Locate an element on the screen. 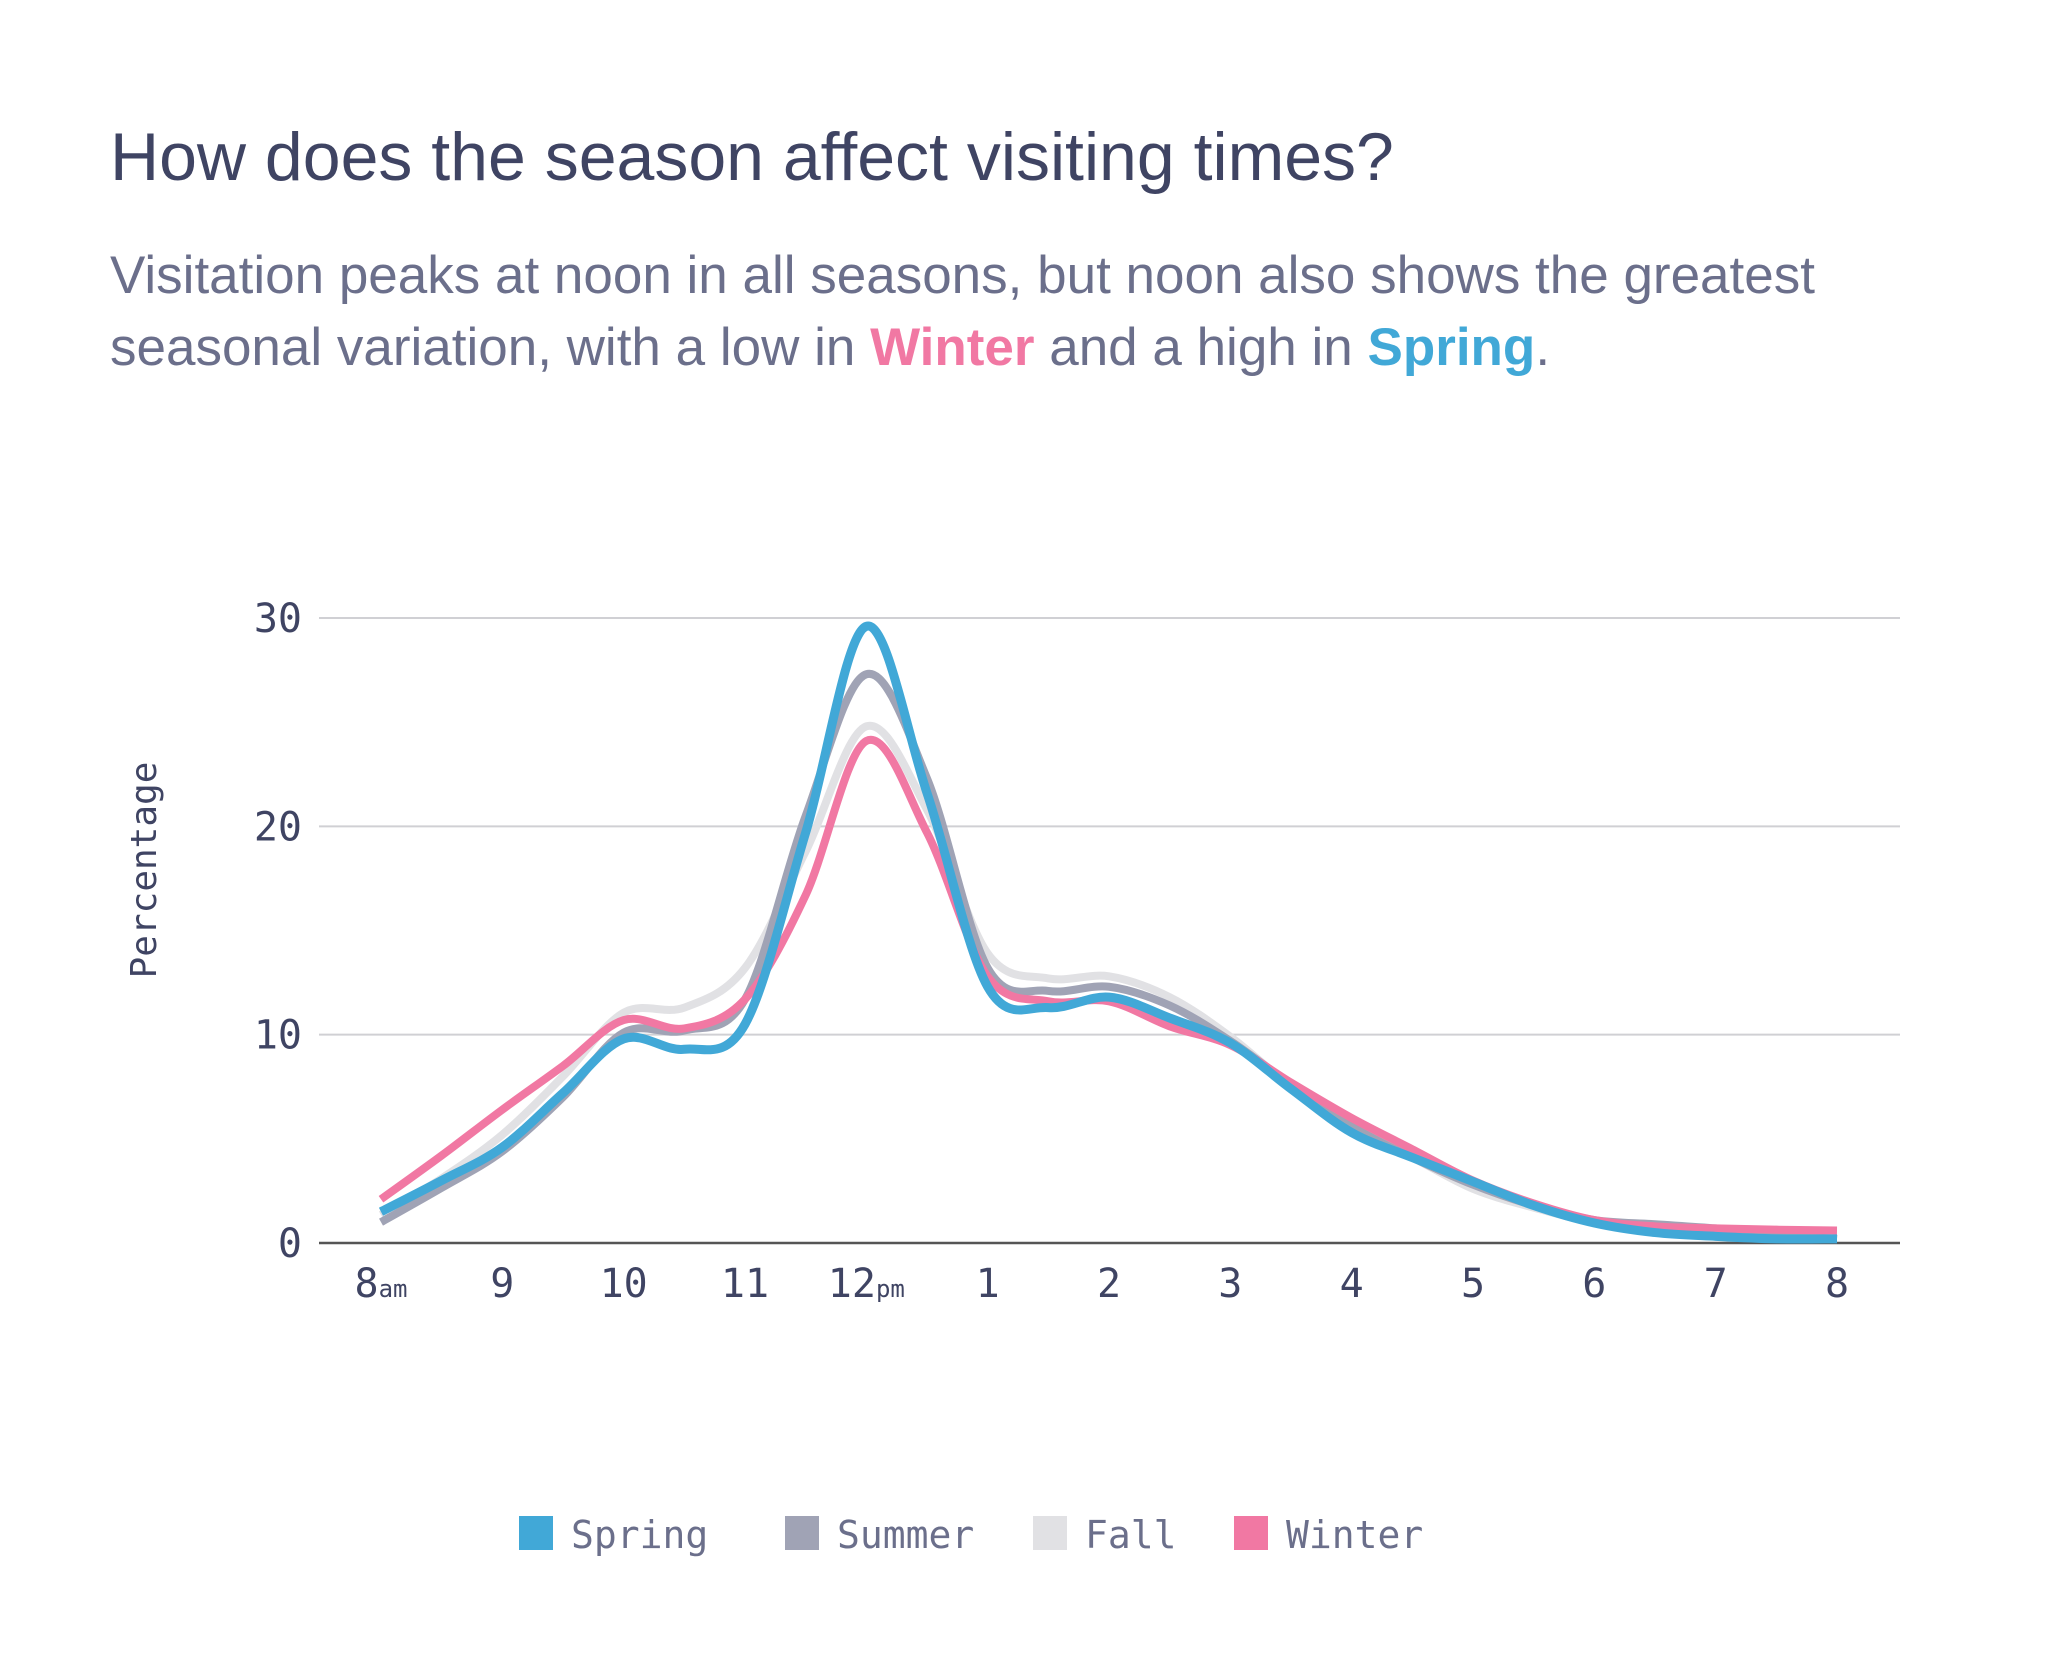 The width and height of the screenshot is (2048, 1659). y-tick-label: 20 is located at coordinates (278, 827).